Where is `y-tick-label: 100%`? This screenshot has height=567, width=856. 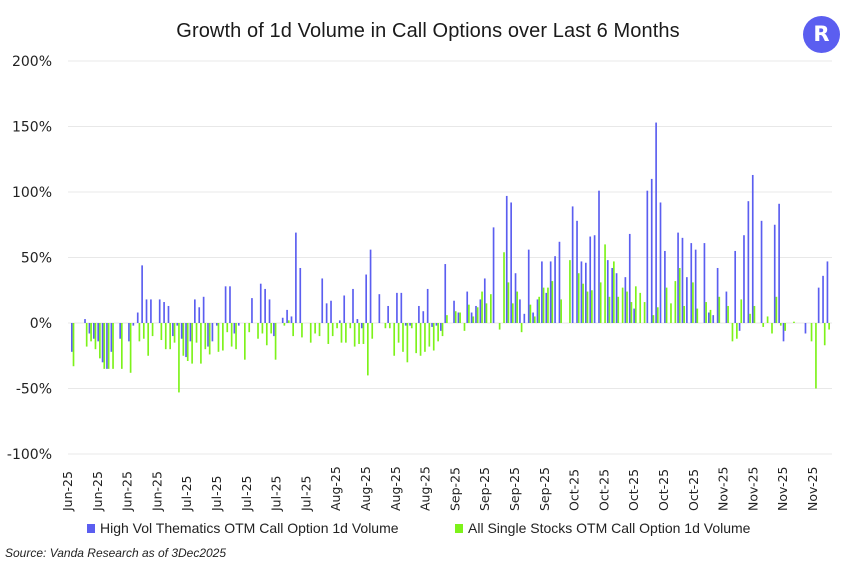 y-tick-label: 100% is located at coordinates (32, 193).